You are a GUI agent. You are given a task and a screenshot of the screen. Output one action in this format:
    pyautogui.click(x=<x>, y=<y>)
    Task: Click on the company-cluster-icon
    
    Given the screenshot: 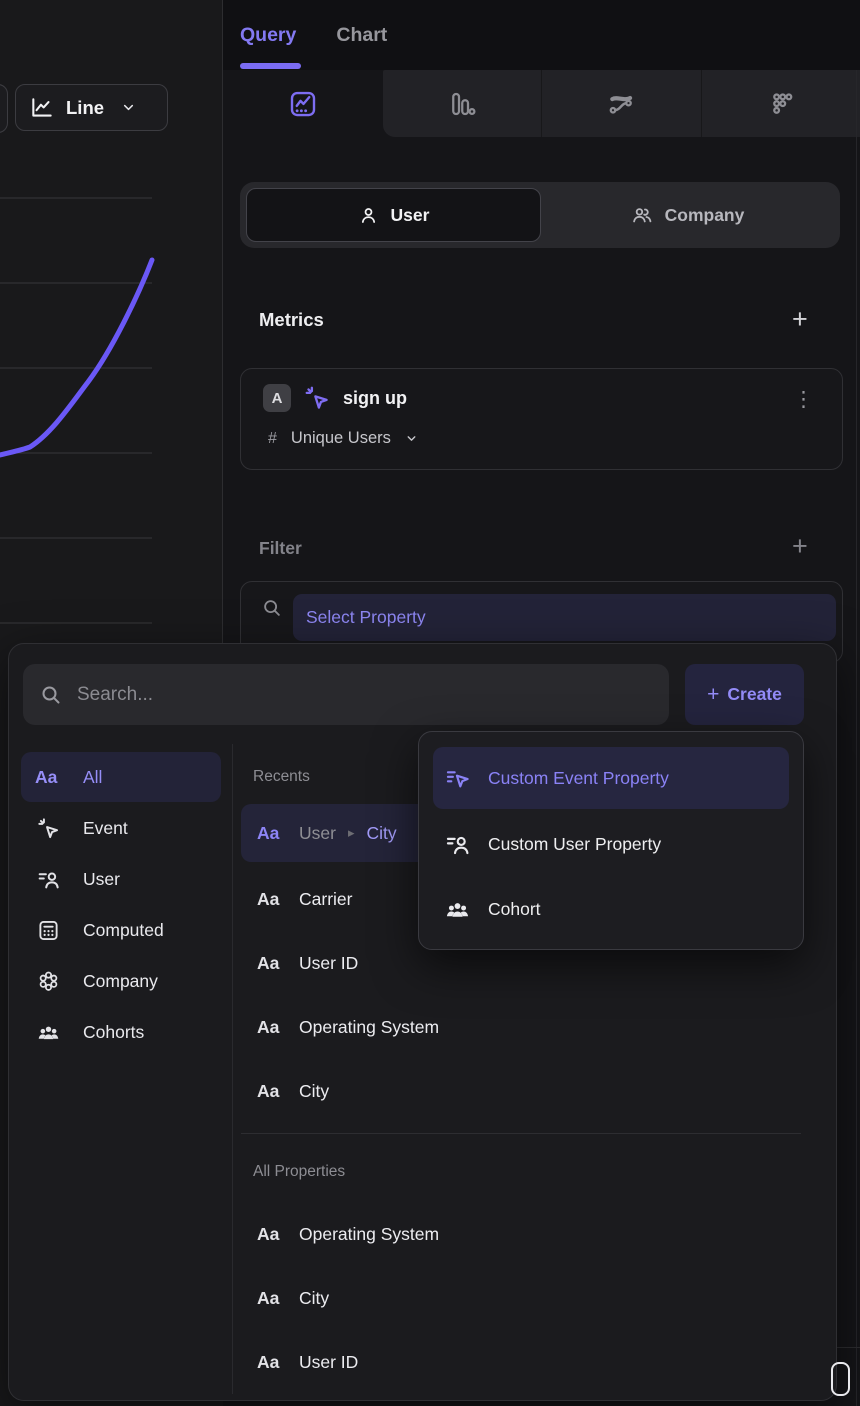 What is the action you would take?
    pyautogui.click(x=48, y=981)
    